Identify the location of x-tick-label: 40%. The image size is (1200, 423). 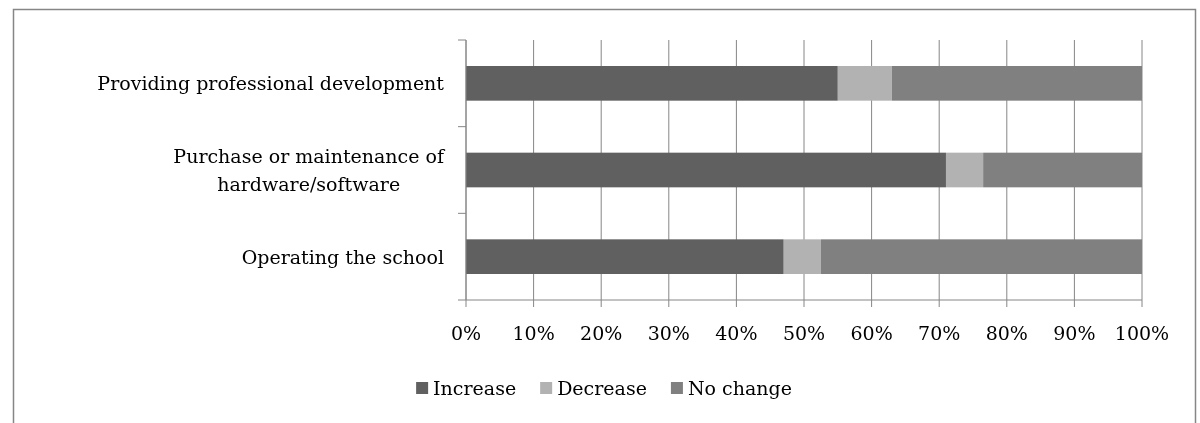
(736, 333).